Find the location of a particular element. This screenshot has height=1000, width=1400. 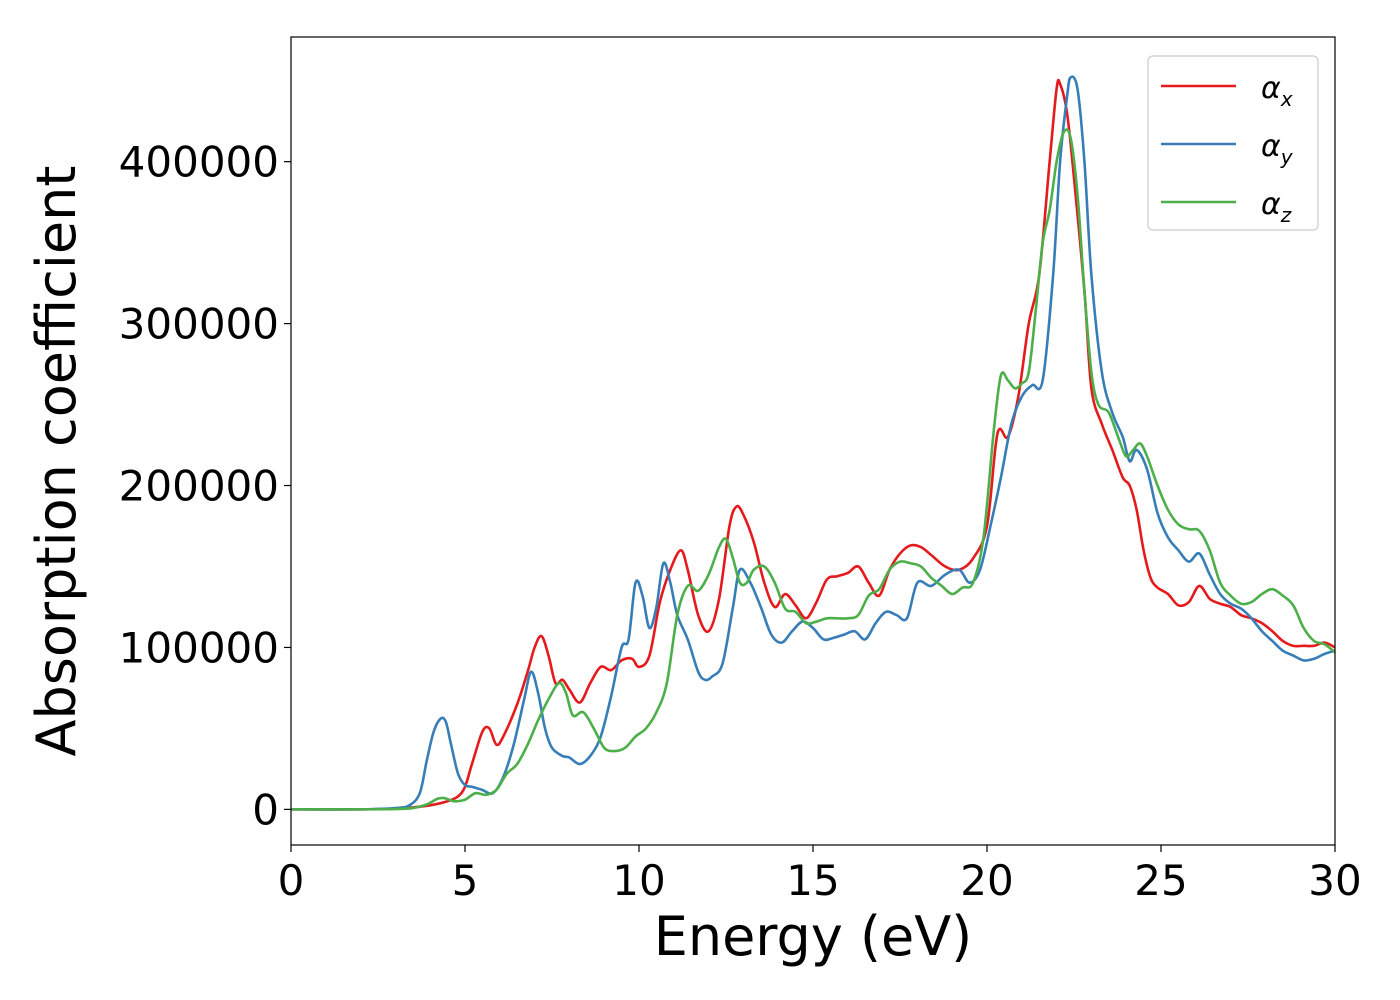

x-tick-label: 30 is located at coordinates (1334, 880).